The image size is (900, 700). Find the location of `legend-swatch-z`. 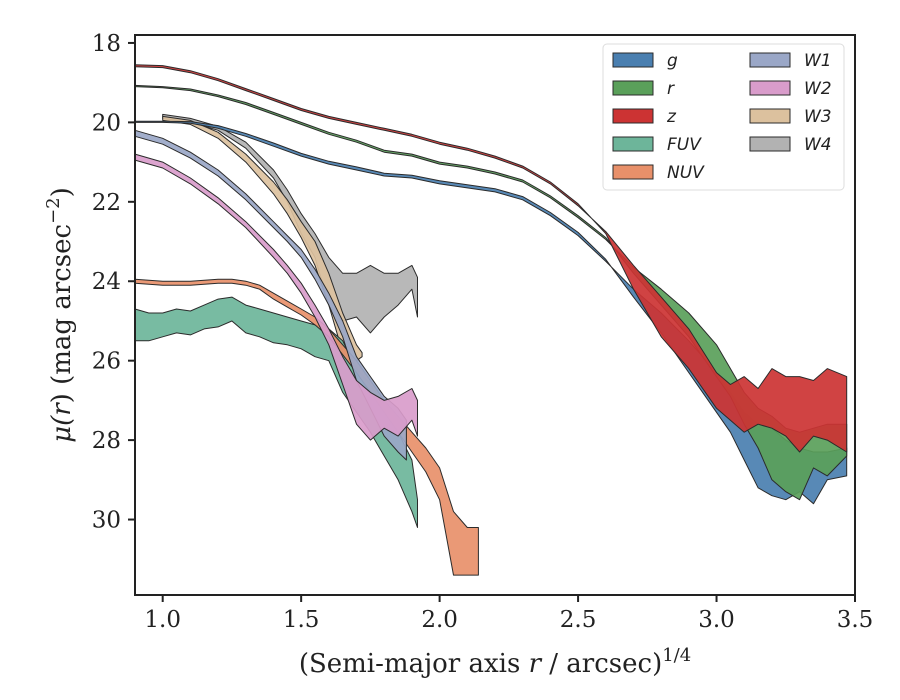

legend-swatch-z is located at coordinates (633, 116).